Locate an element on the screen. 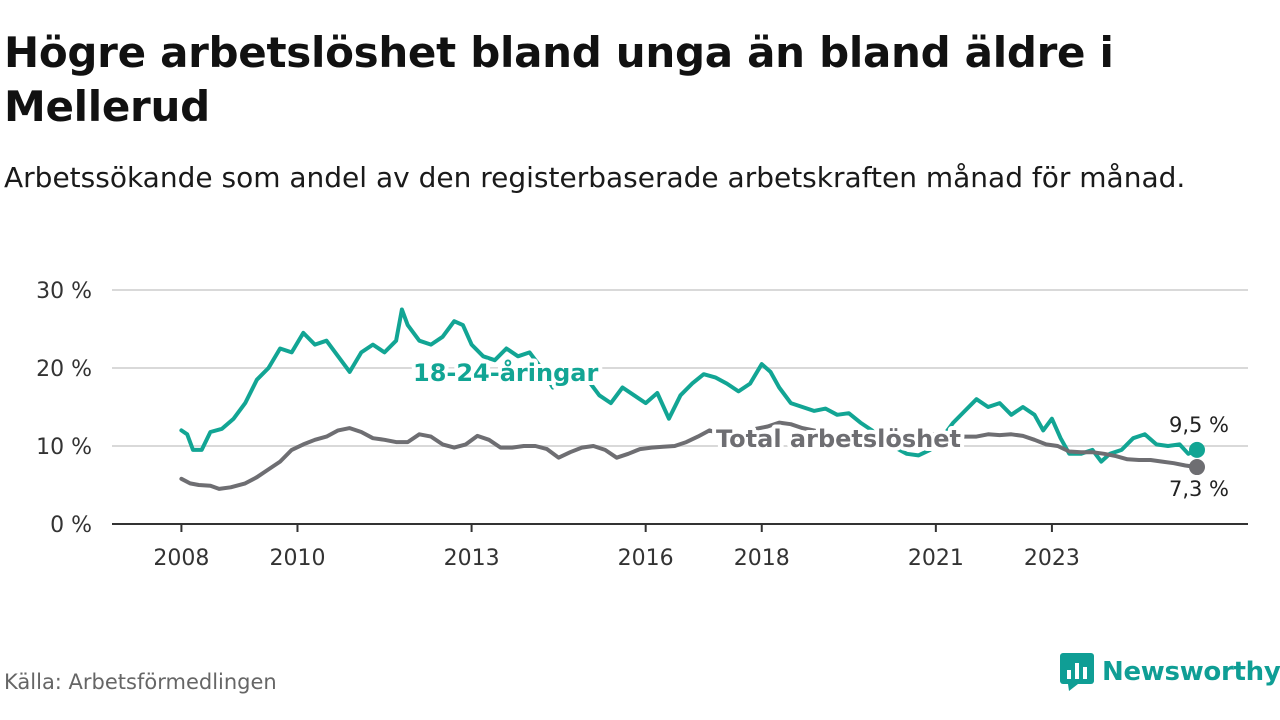 Image resolution: width=1280 pixels, height=720 pixels. brand: Newsworthy is located at coordinates (1170, 672).